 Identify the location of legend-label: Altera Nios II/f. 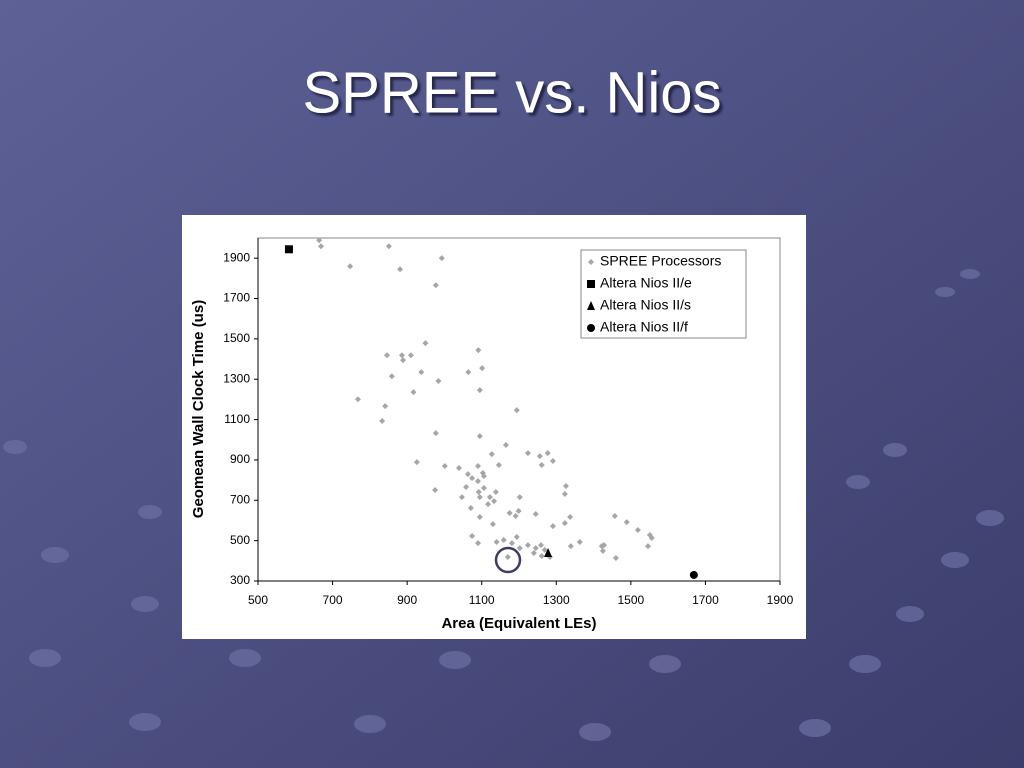
(644, 327).